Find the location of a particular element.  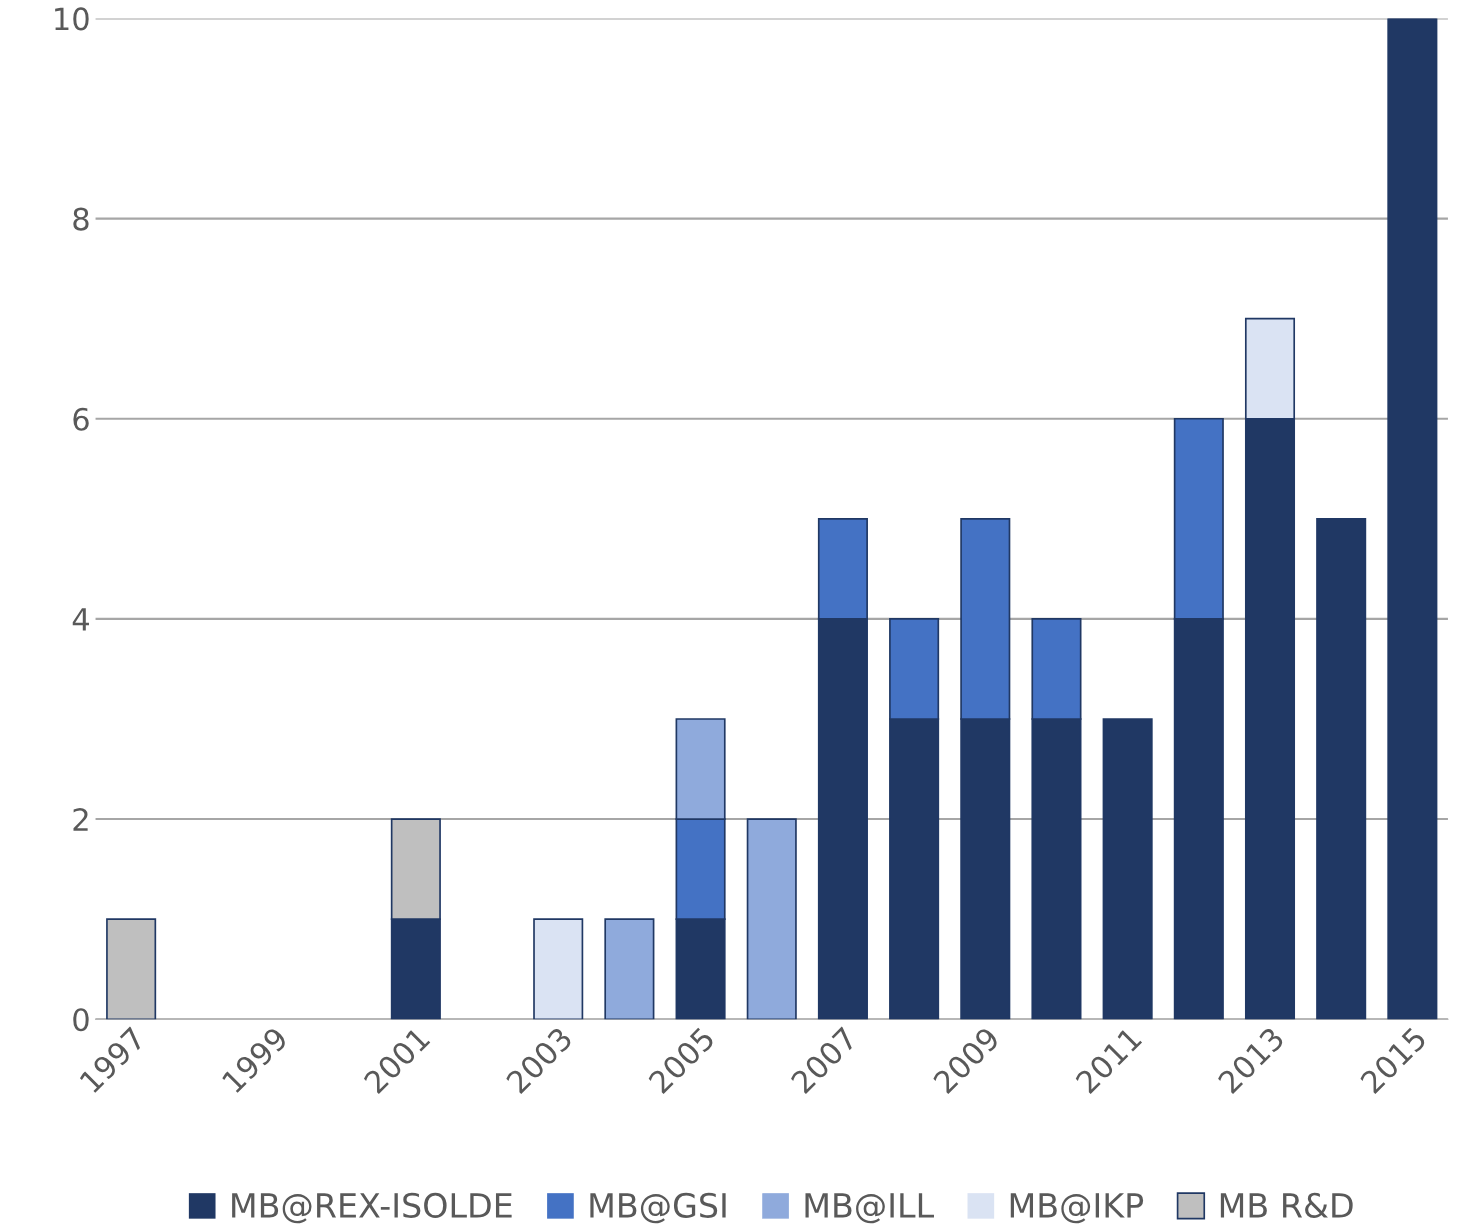

legend-label: MB@ILL is located at coordinates (869, 1208).